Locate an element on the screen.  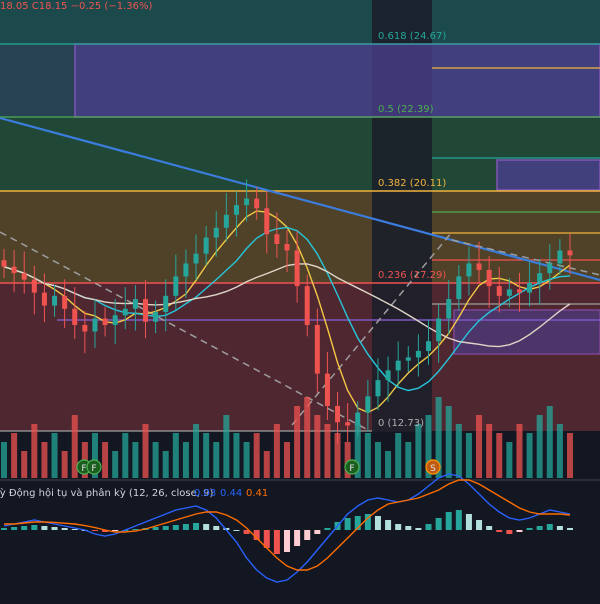
purple-box-lower is located at coordinates (526, 332).